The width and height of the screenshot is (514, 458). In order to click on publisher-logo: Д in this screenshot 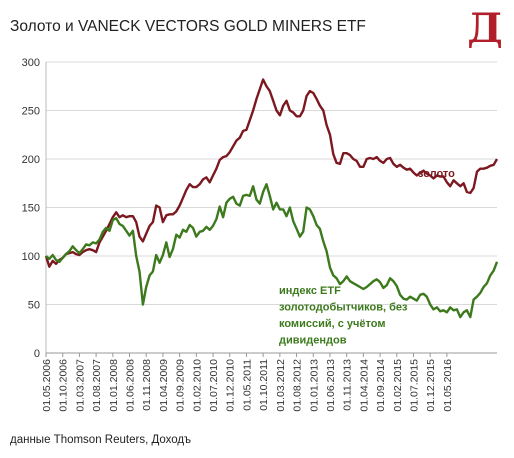, I will do `click(485, 26)`.